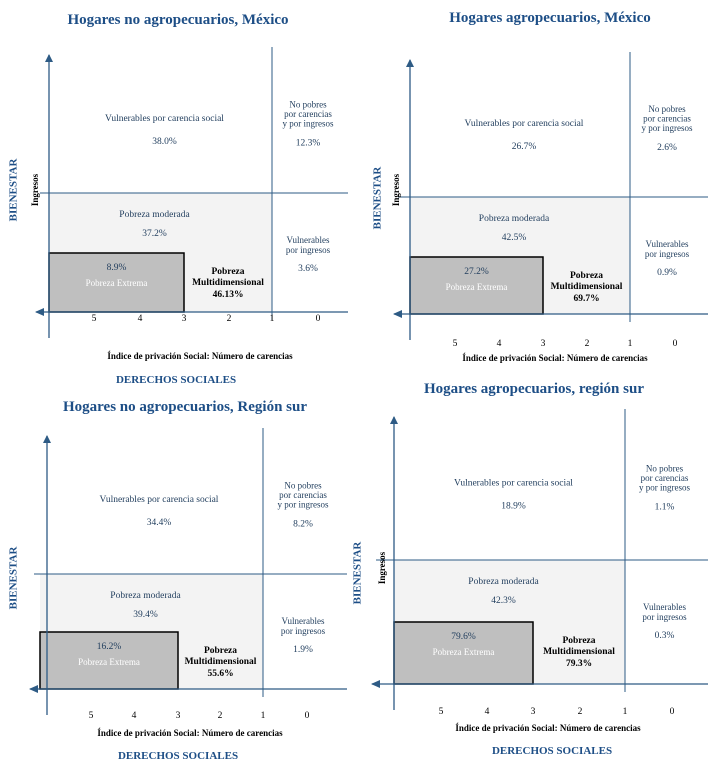  What do you see at coordinates (513, 507) in the screenshot?
I see `value-vulnerables-carencia: 18.9%` at bounding box center [513, 507].